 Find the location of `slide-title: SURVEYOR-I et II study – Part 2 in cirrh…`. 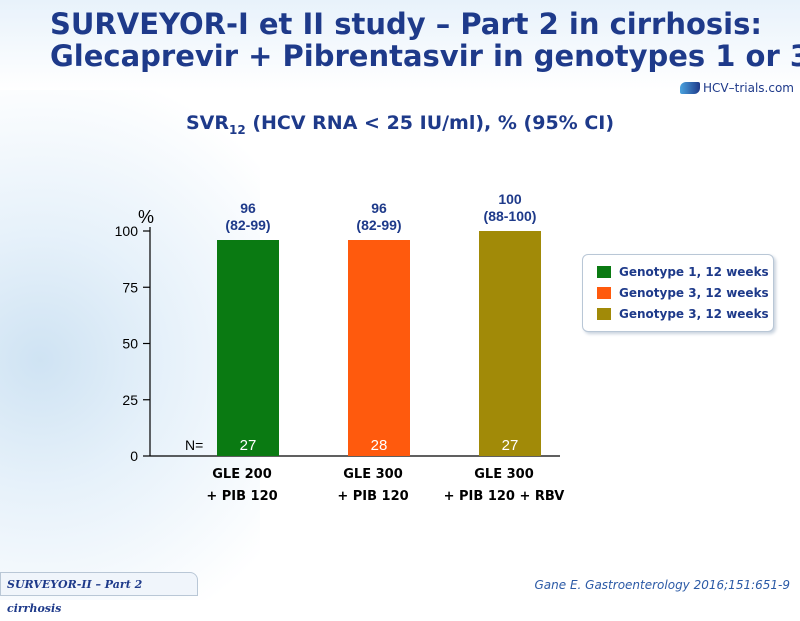

slide-title: SURVEYOR-I et II study – Part 2 in cirrh… is located at coordinates (425, 40).